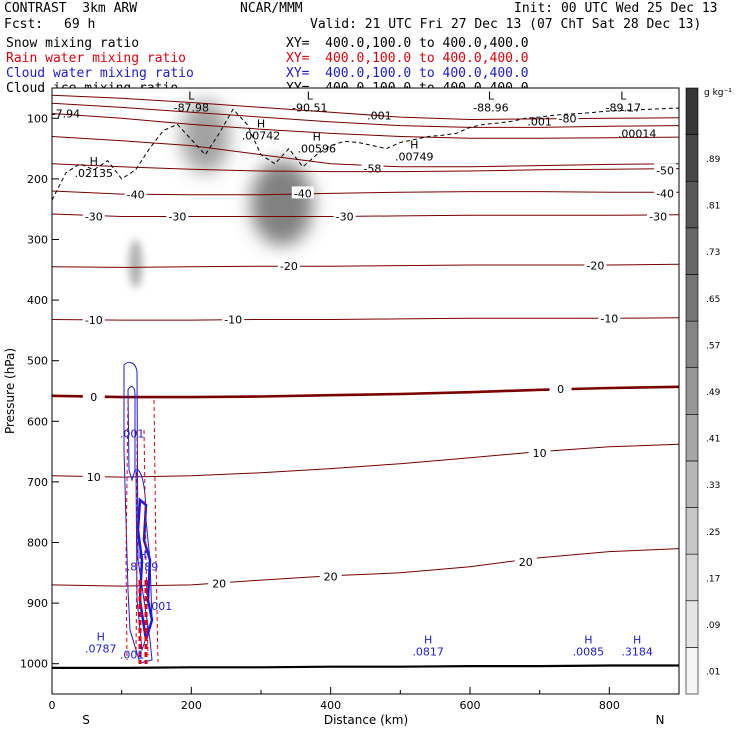 The image size is (740, 740). What do you see at coordinates (94, 161) in the screenshot?
I see `ice-extremum-letter-7: H` at bounding box center [94, 161].